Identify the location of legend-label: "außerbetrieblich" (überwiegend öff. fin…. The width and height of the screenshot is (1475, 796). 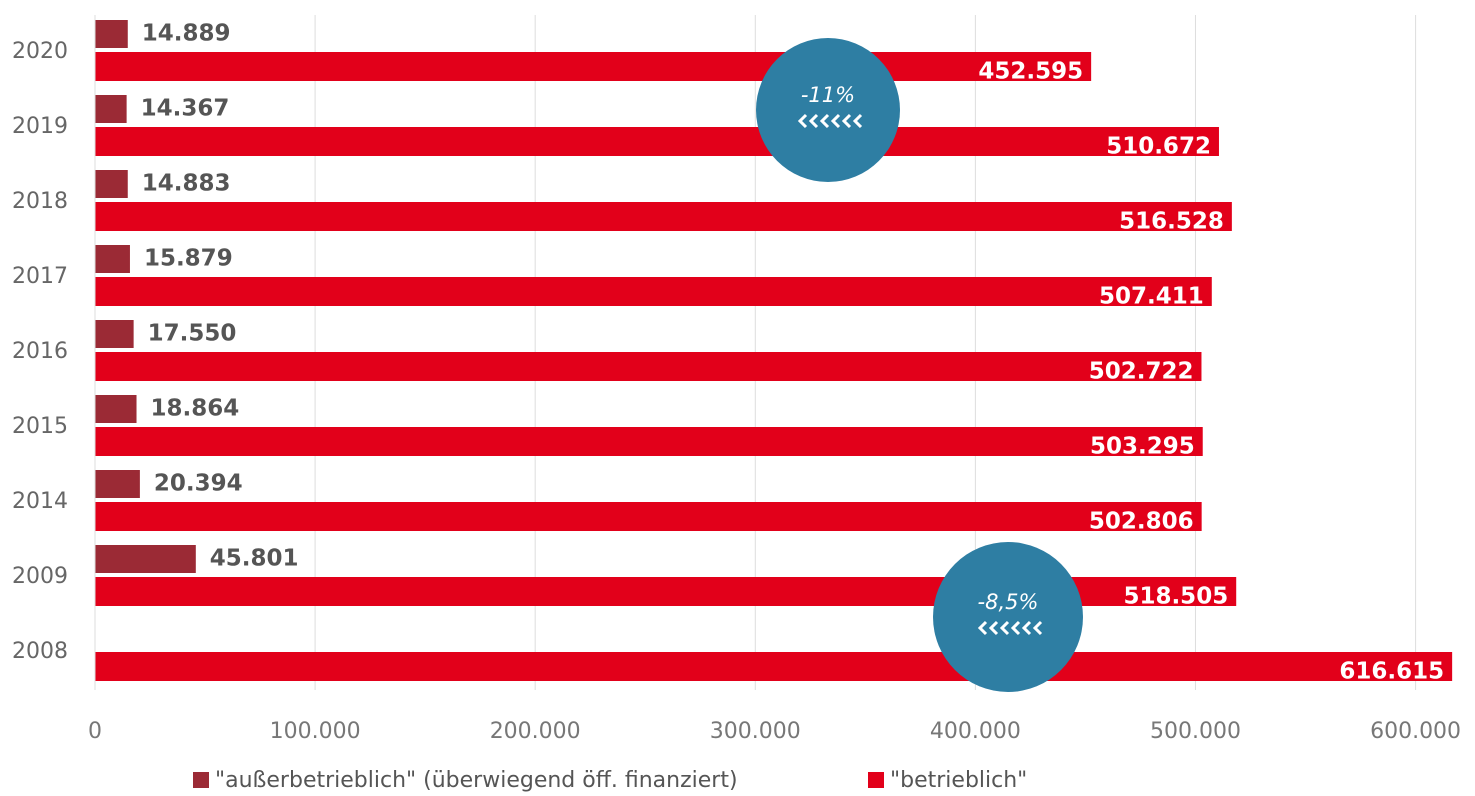
(476, 780).